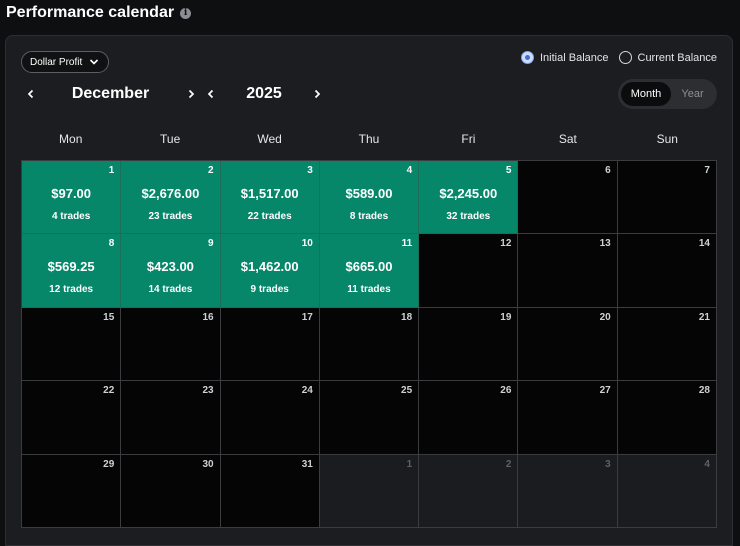 This screenshot has height=546, width=740. What do you see at coordinates (72, 418) in the screenshot?
I see `calendar-day-cell: 22` at bounding box center [72, 418].